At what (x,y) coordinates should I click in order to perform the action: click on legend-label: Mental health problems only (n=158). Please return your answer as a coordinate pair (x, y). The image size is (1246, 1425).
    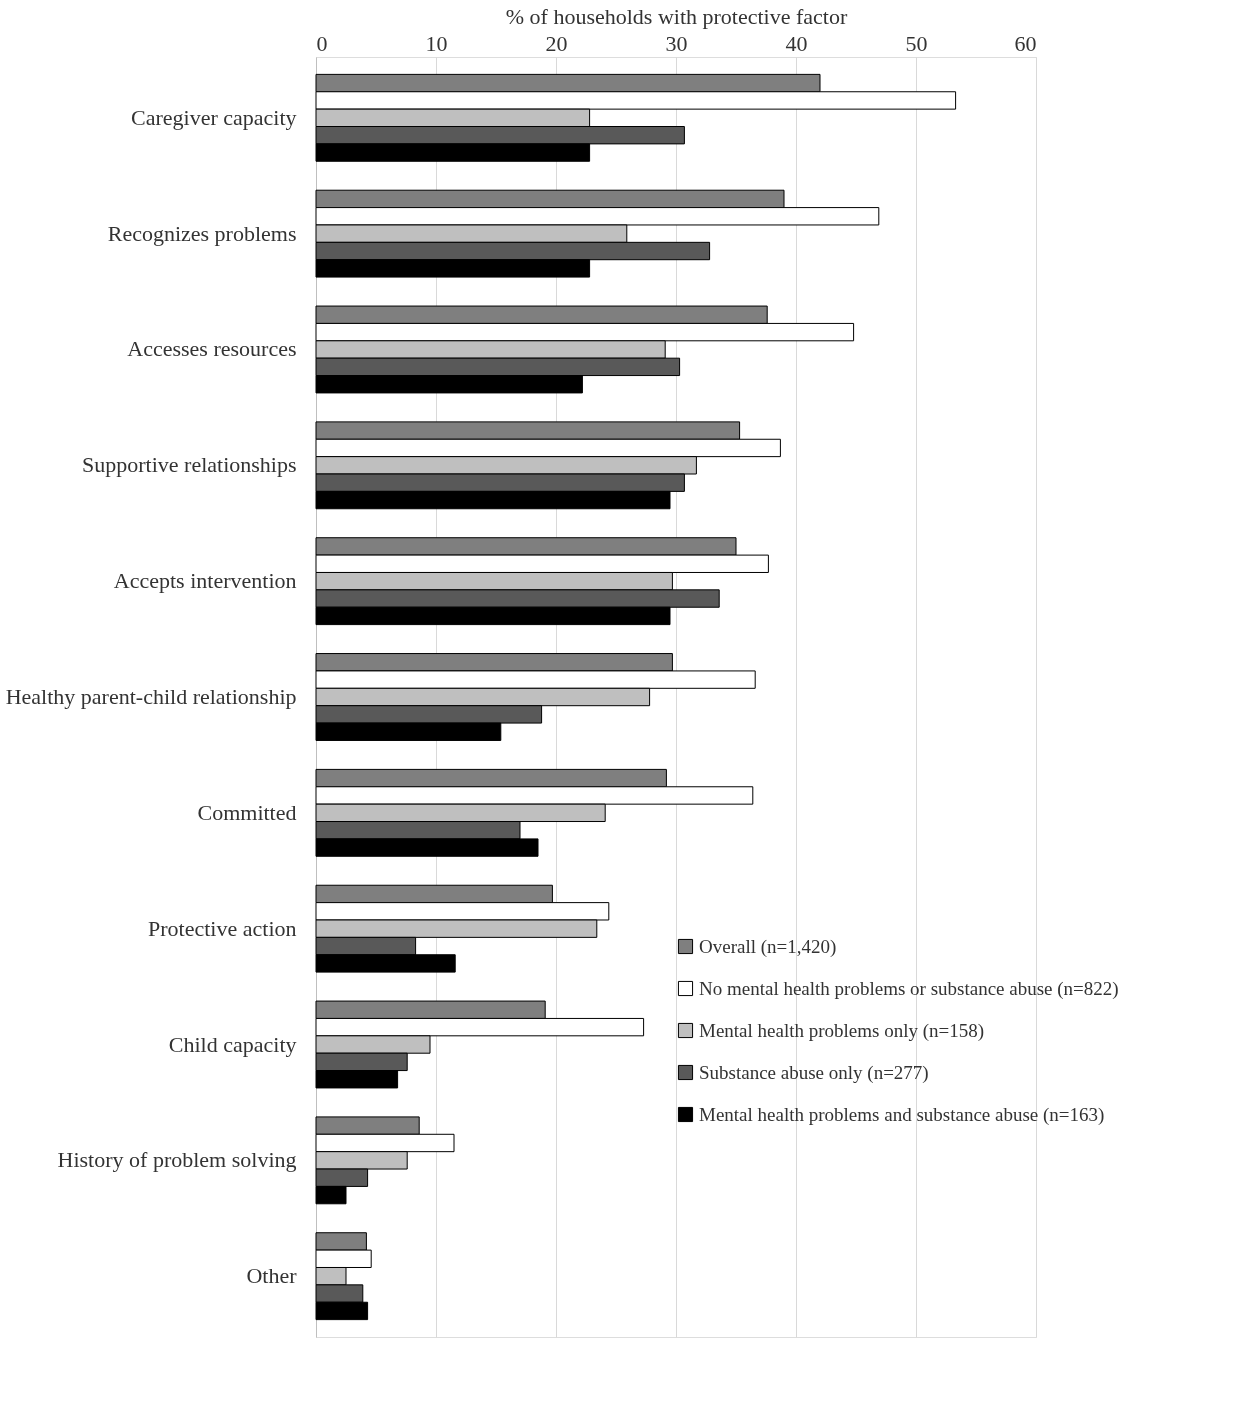
    Looking at the image, I should click on (842, 1030).